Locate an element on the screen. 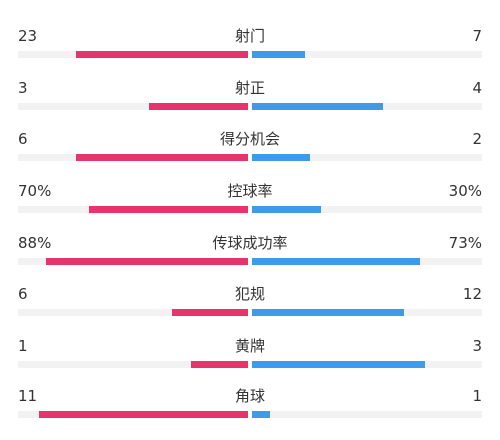  stat-row-chances: 6 得分机会 2 is located at coordinates (250, 155).